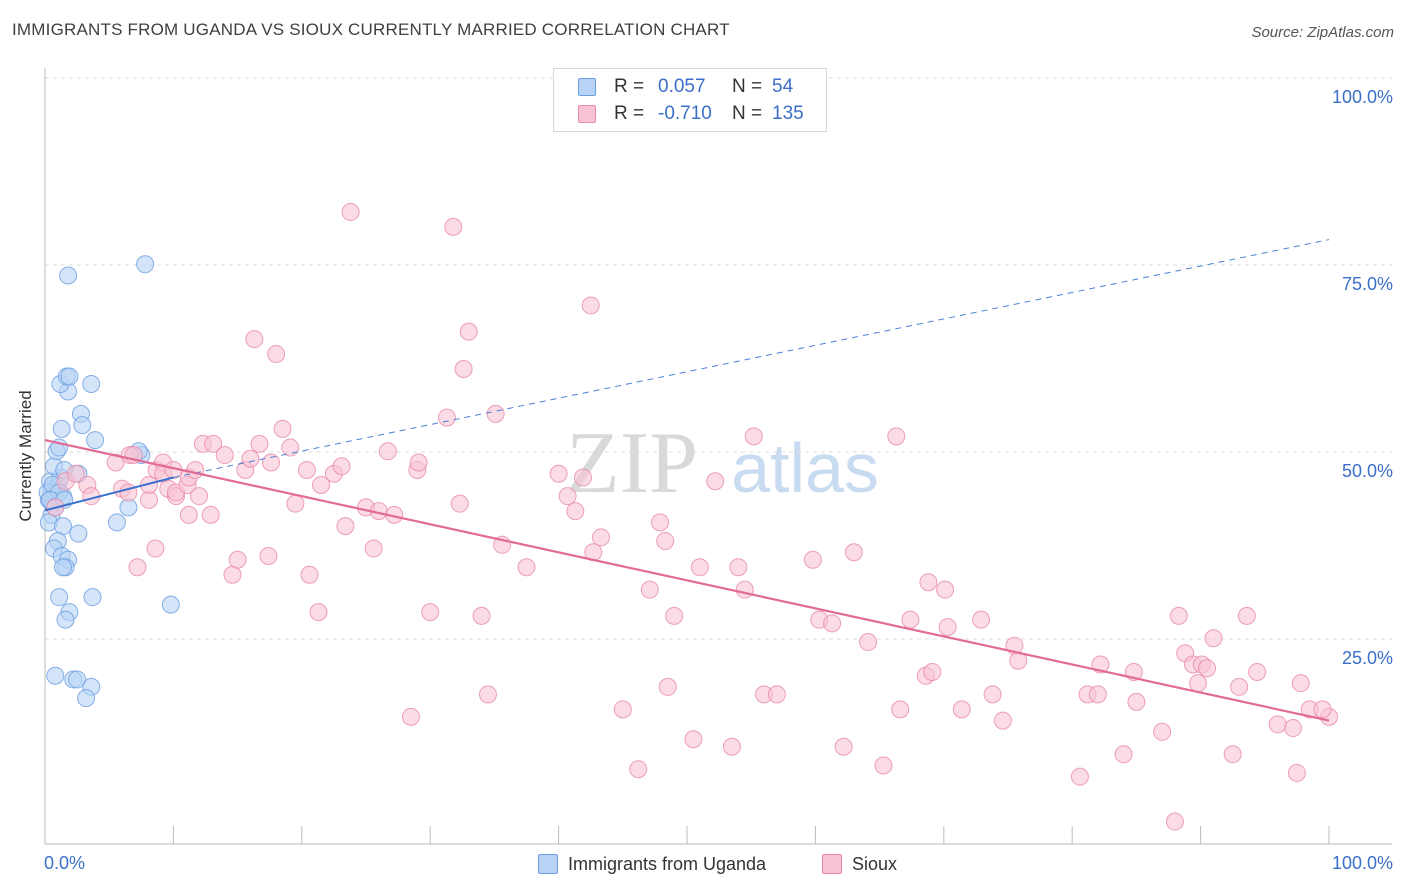 Image resolution: width=1406 pixels, height=892 pixels. Describe the element at coordinates (875, 863) in the screenshot. I see `bottom-legend-label-sioux: Sioux` at that location.